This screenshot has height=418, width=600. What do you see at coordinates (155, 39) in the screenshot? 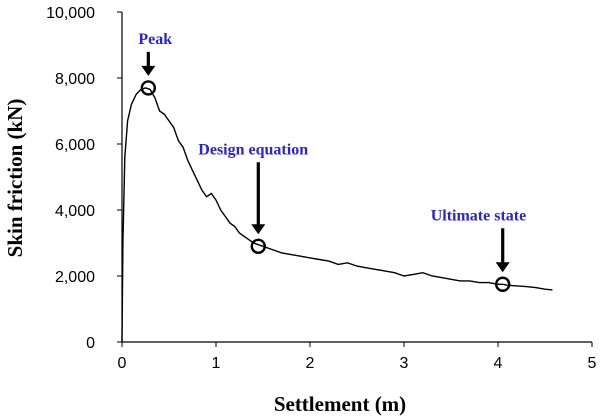
I see `marker-label: Peak` at bounding box center [155, 39].